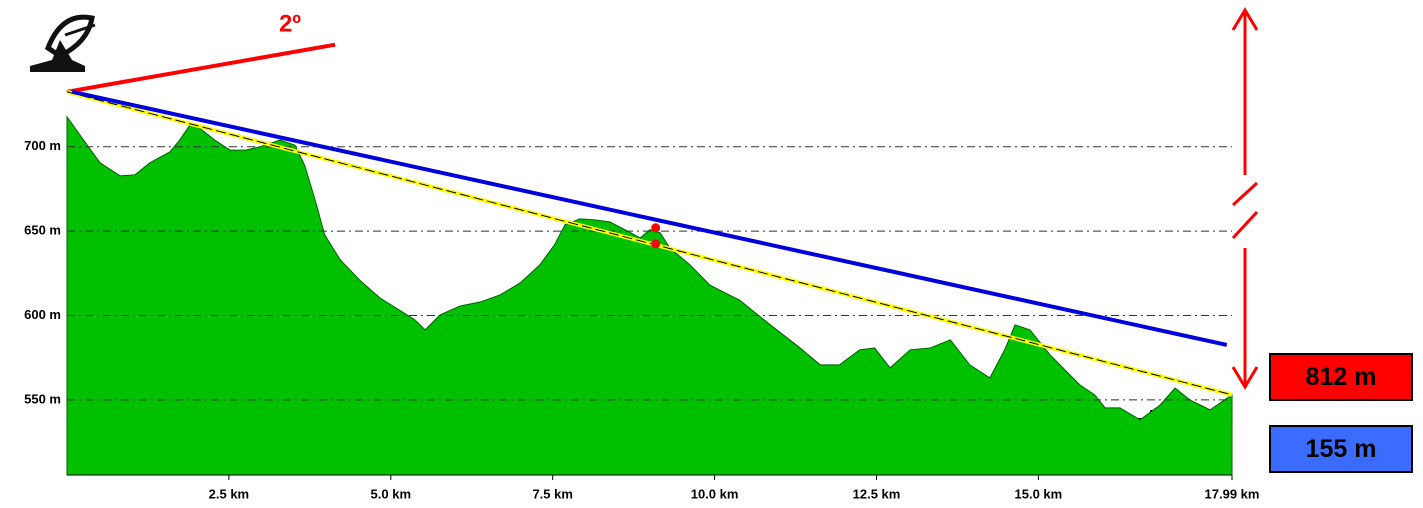 The image size is (1423, 508). What do you see at coordinates (201, 68) in the screenshot?
I see `sight-line` at bounding box center [201, 68].